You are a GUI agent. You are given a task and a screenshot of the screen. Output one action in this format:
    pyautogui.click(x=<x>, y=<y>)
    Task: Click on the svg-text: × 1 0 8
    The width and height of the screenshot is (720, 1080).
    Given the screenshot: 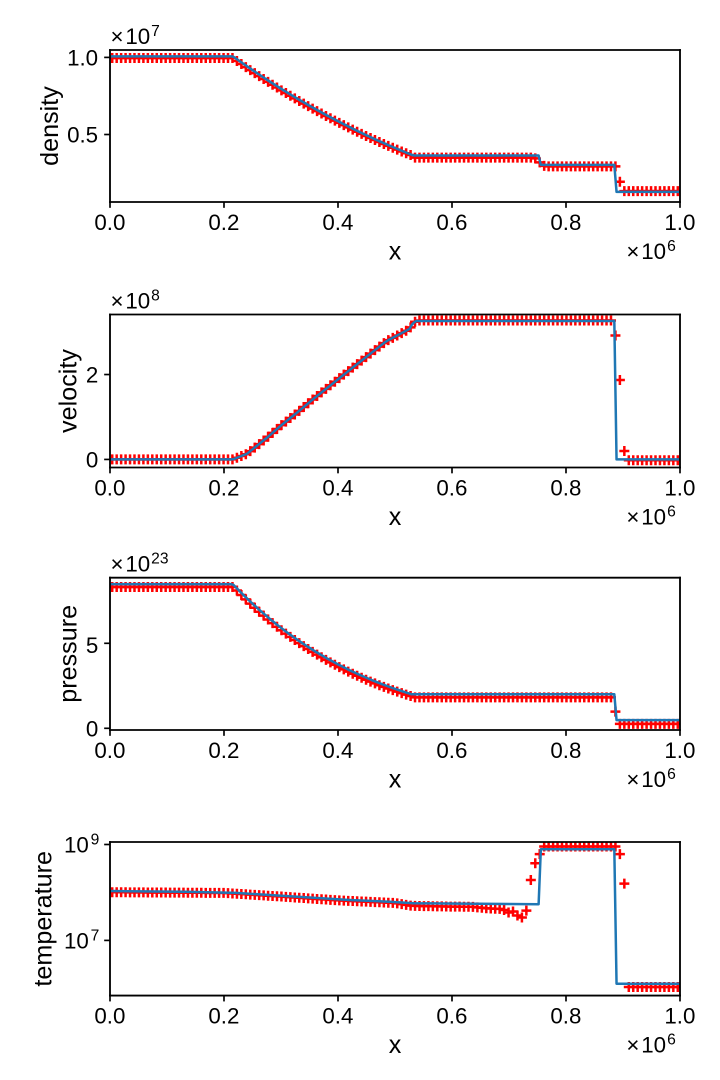 What is the action you would take?
    pyautogui.click(x=136, y=299)
    